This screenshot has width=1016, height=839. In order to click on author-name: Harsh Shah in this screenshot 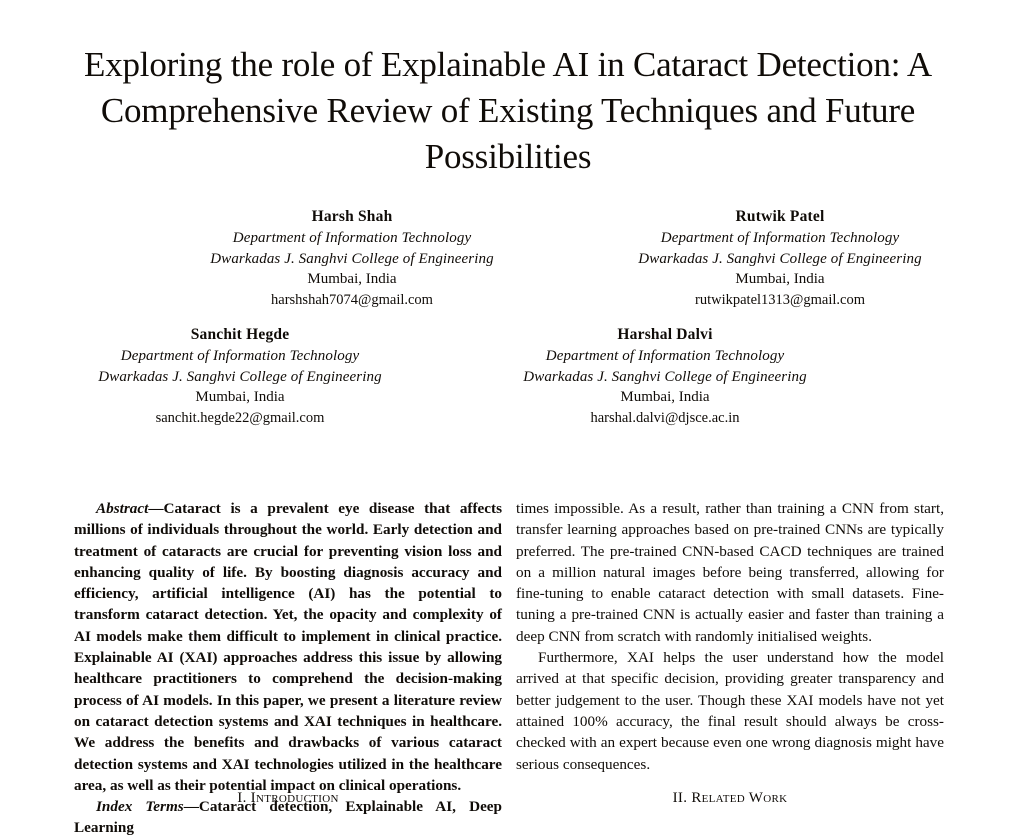, I will do `click(352, 216)`.